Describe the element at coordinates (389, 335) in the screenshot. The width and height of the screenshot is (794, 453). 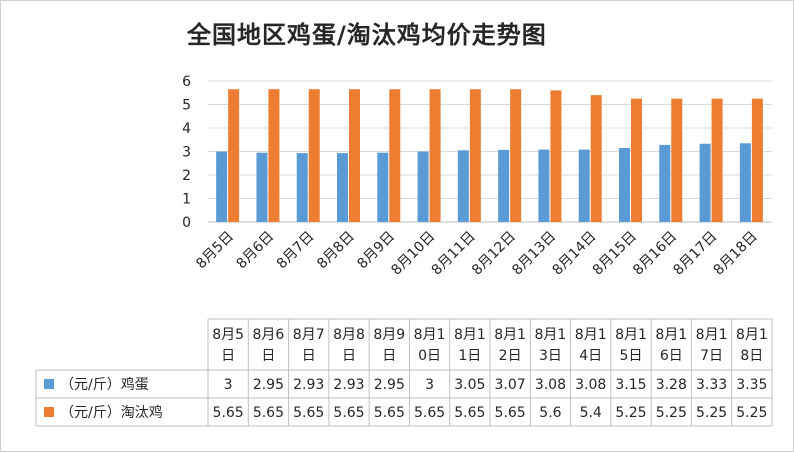
I see `table-header-line: 8月9` at that location.